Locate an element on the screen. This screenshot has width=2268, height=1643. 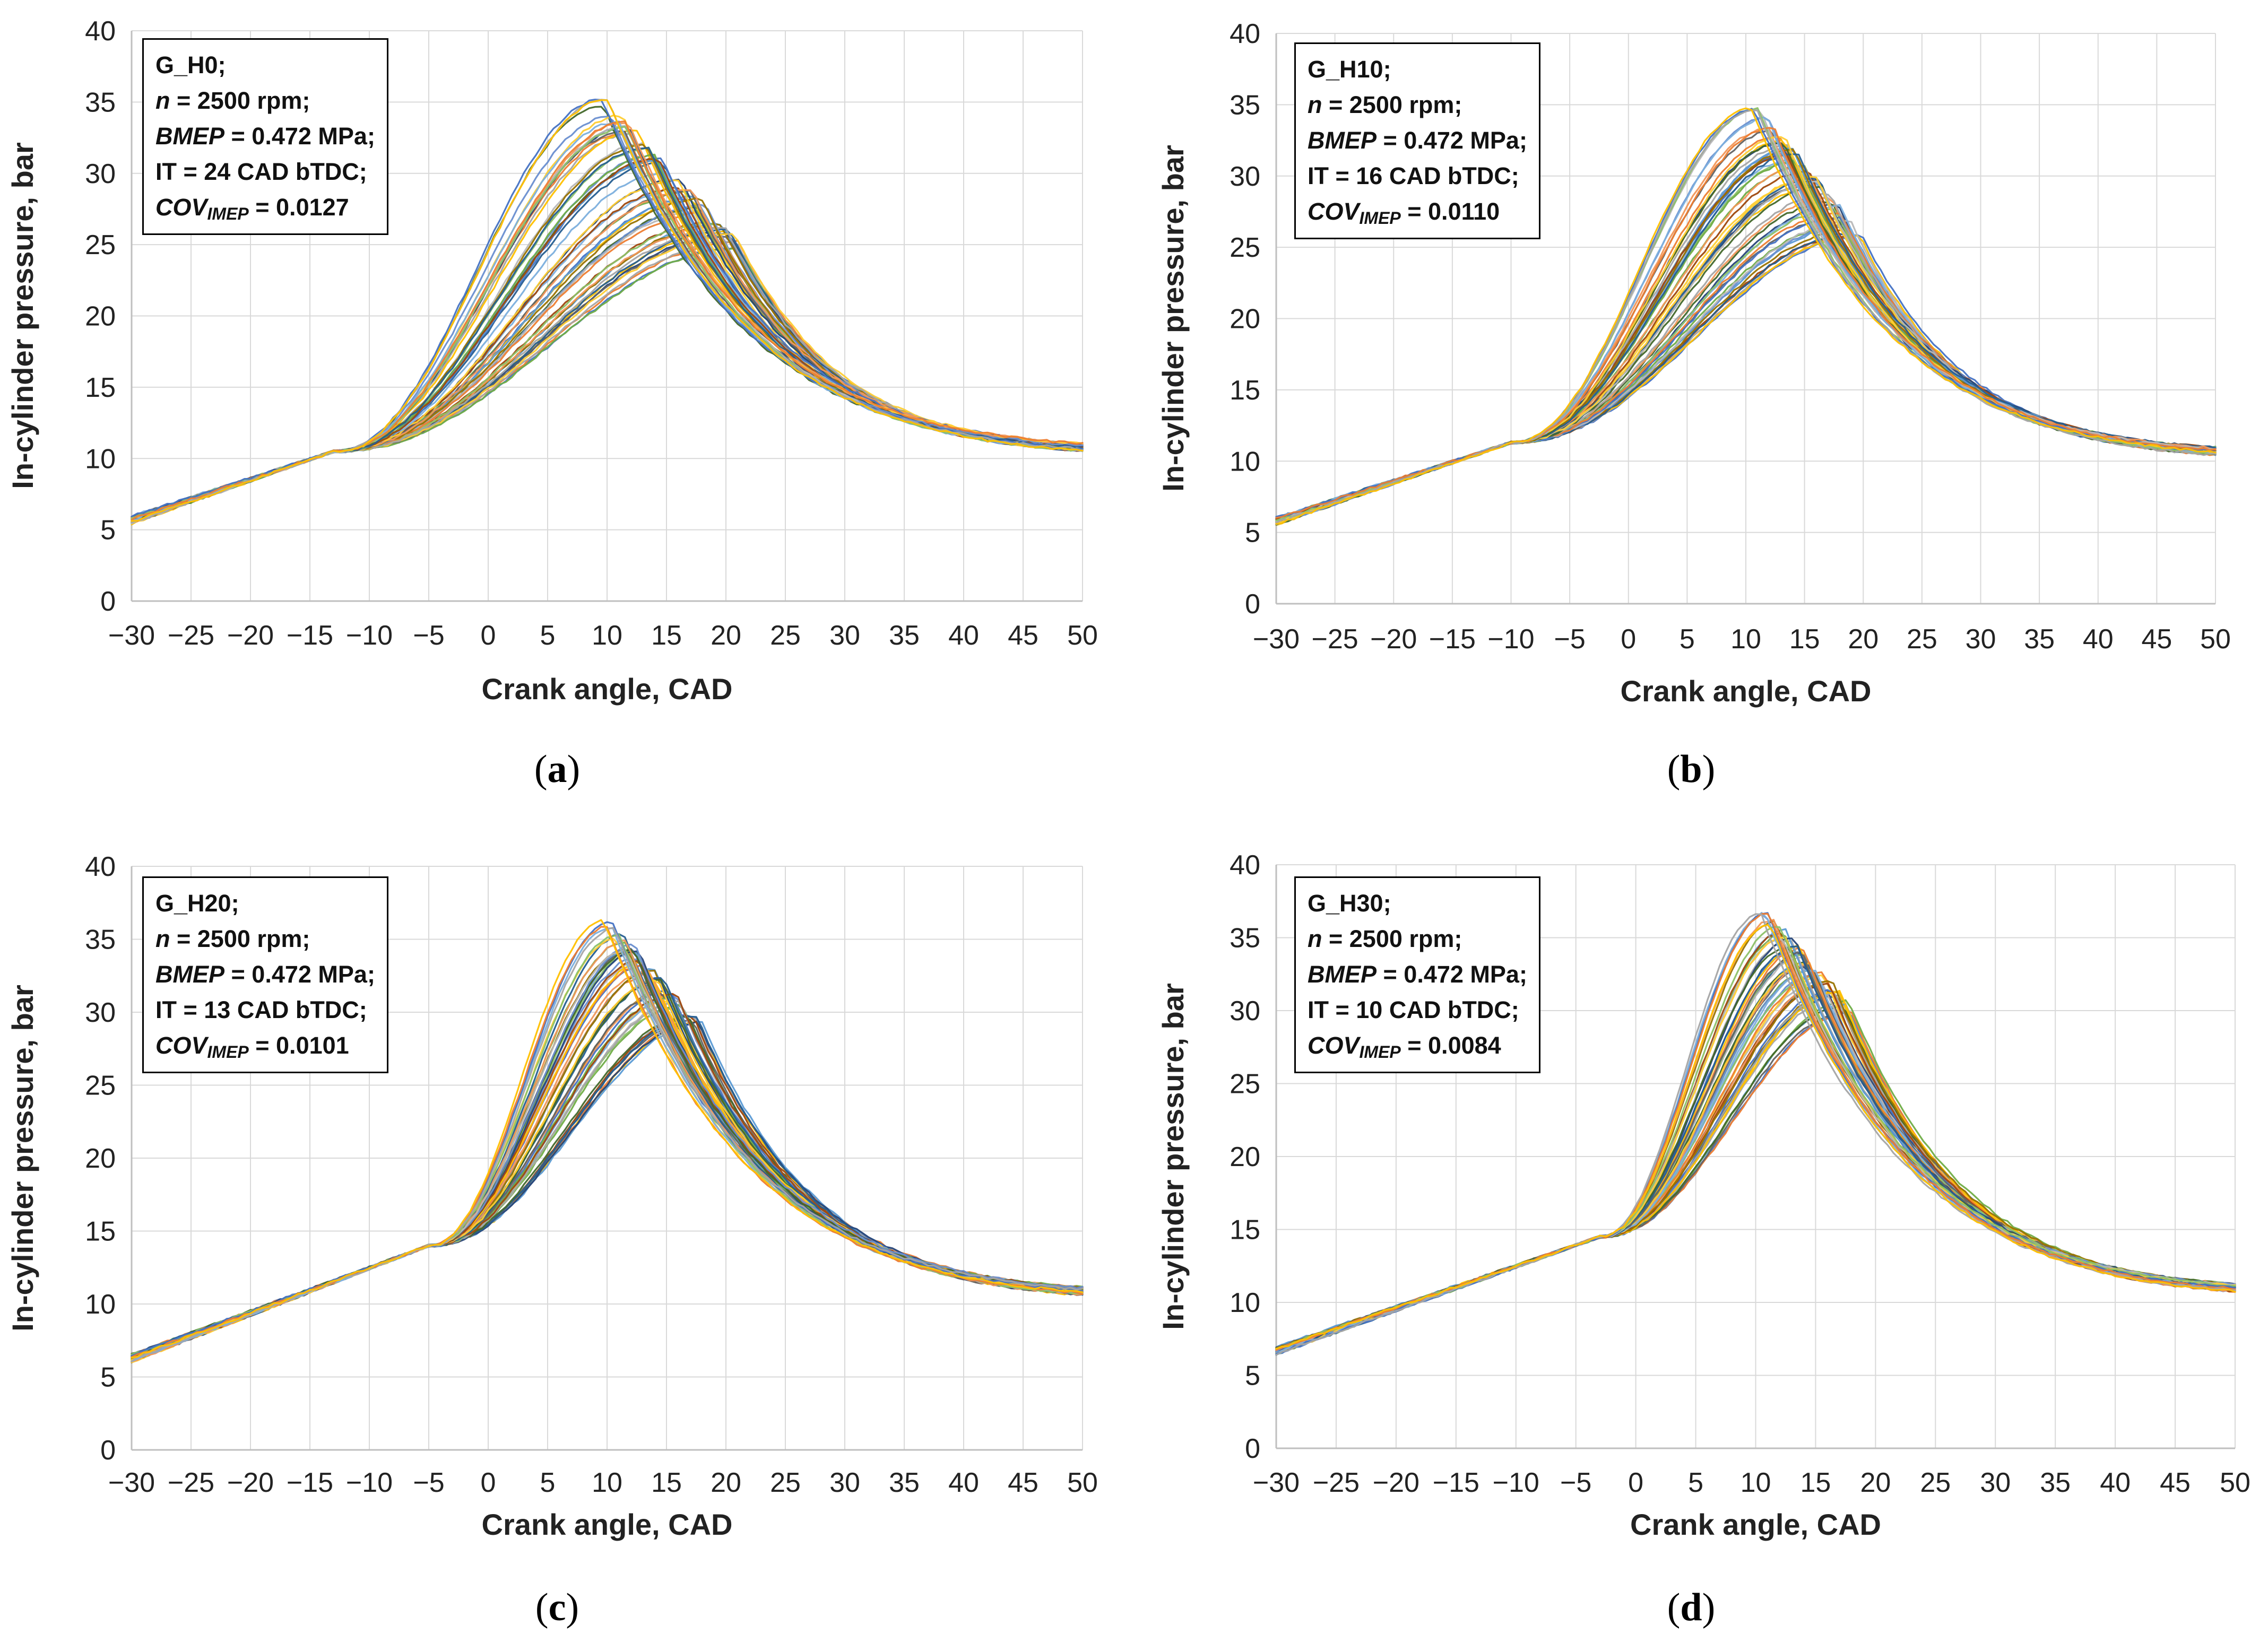
legend-cov: COVIMEP = 0.0110 is located at coordinates (1404, 213).